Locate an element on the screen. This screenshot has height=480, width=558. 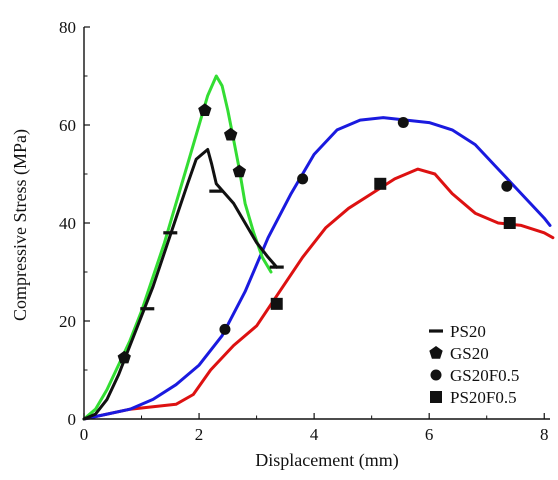
x-tick-label: 0 is located at coordinates (84, 434).